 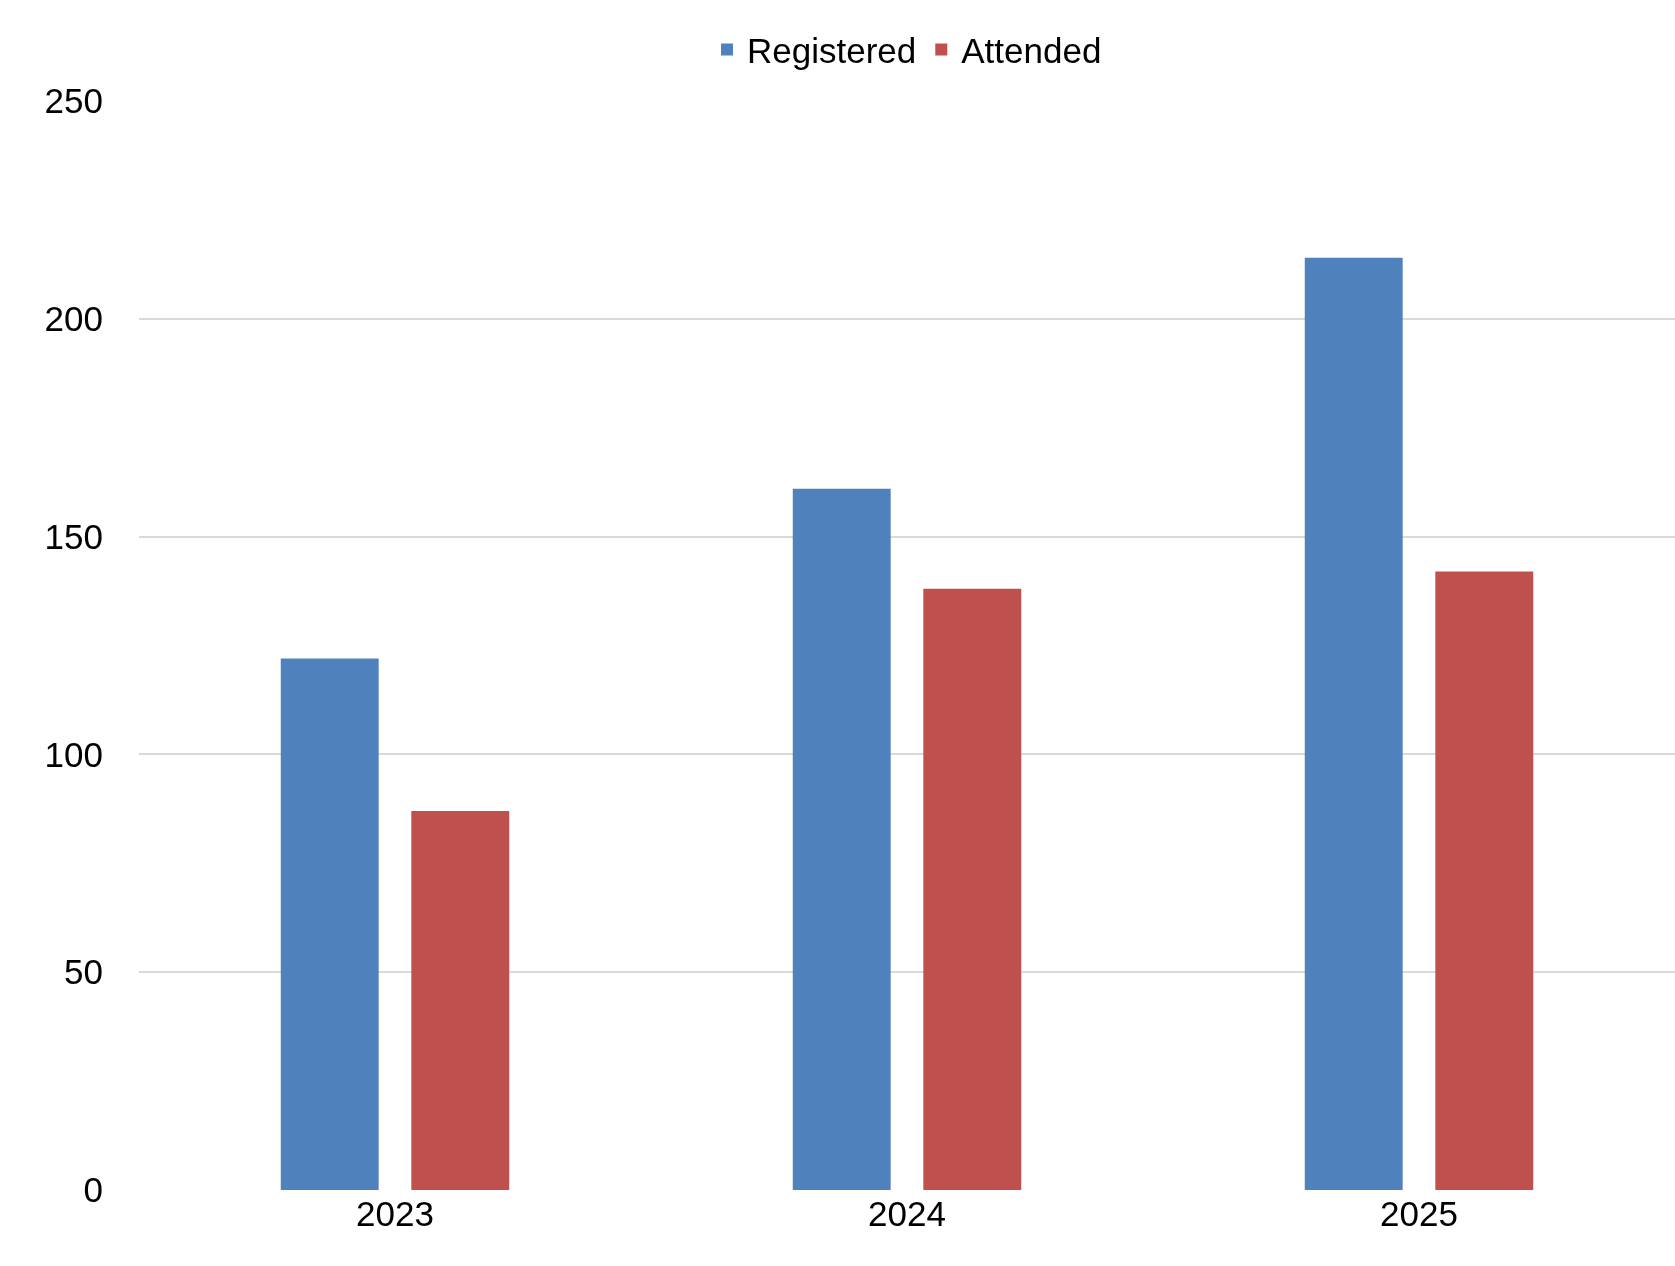 What do you see at coordinates (73, 319) in the screenshot?
I see `y-tick-label: 200` at bounding box center [73, 319].